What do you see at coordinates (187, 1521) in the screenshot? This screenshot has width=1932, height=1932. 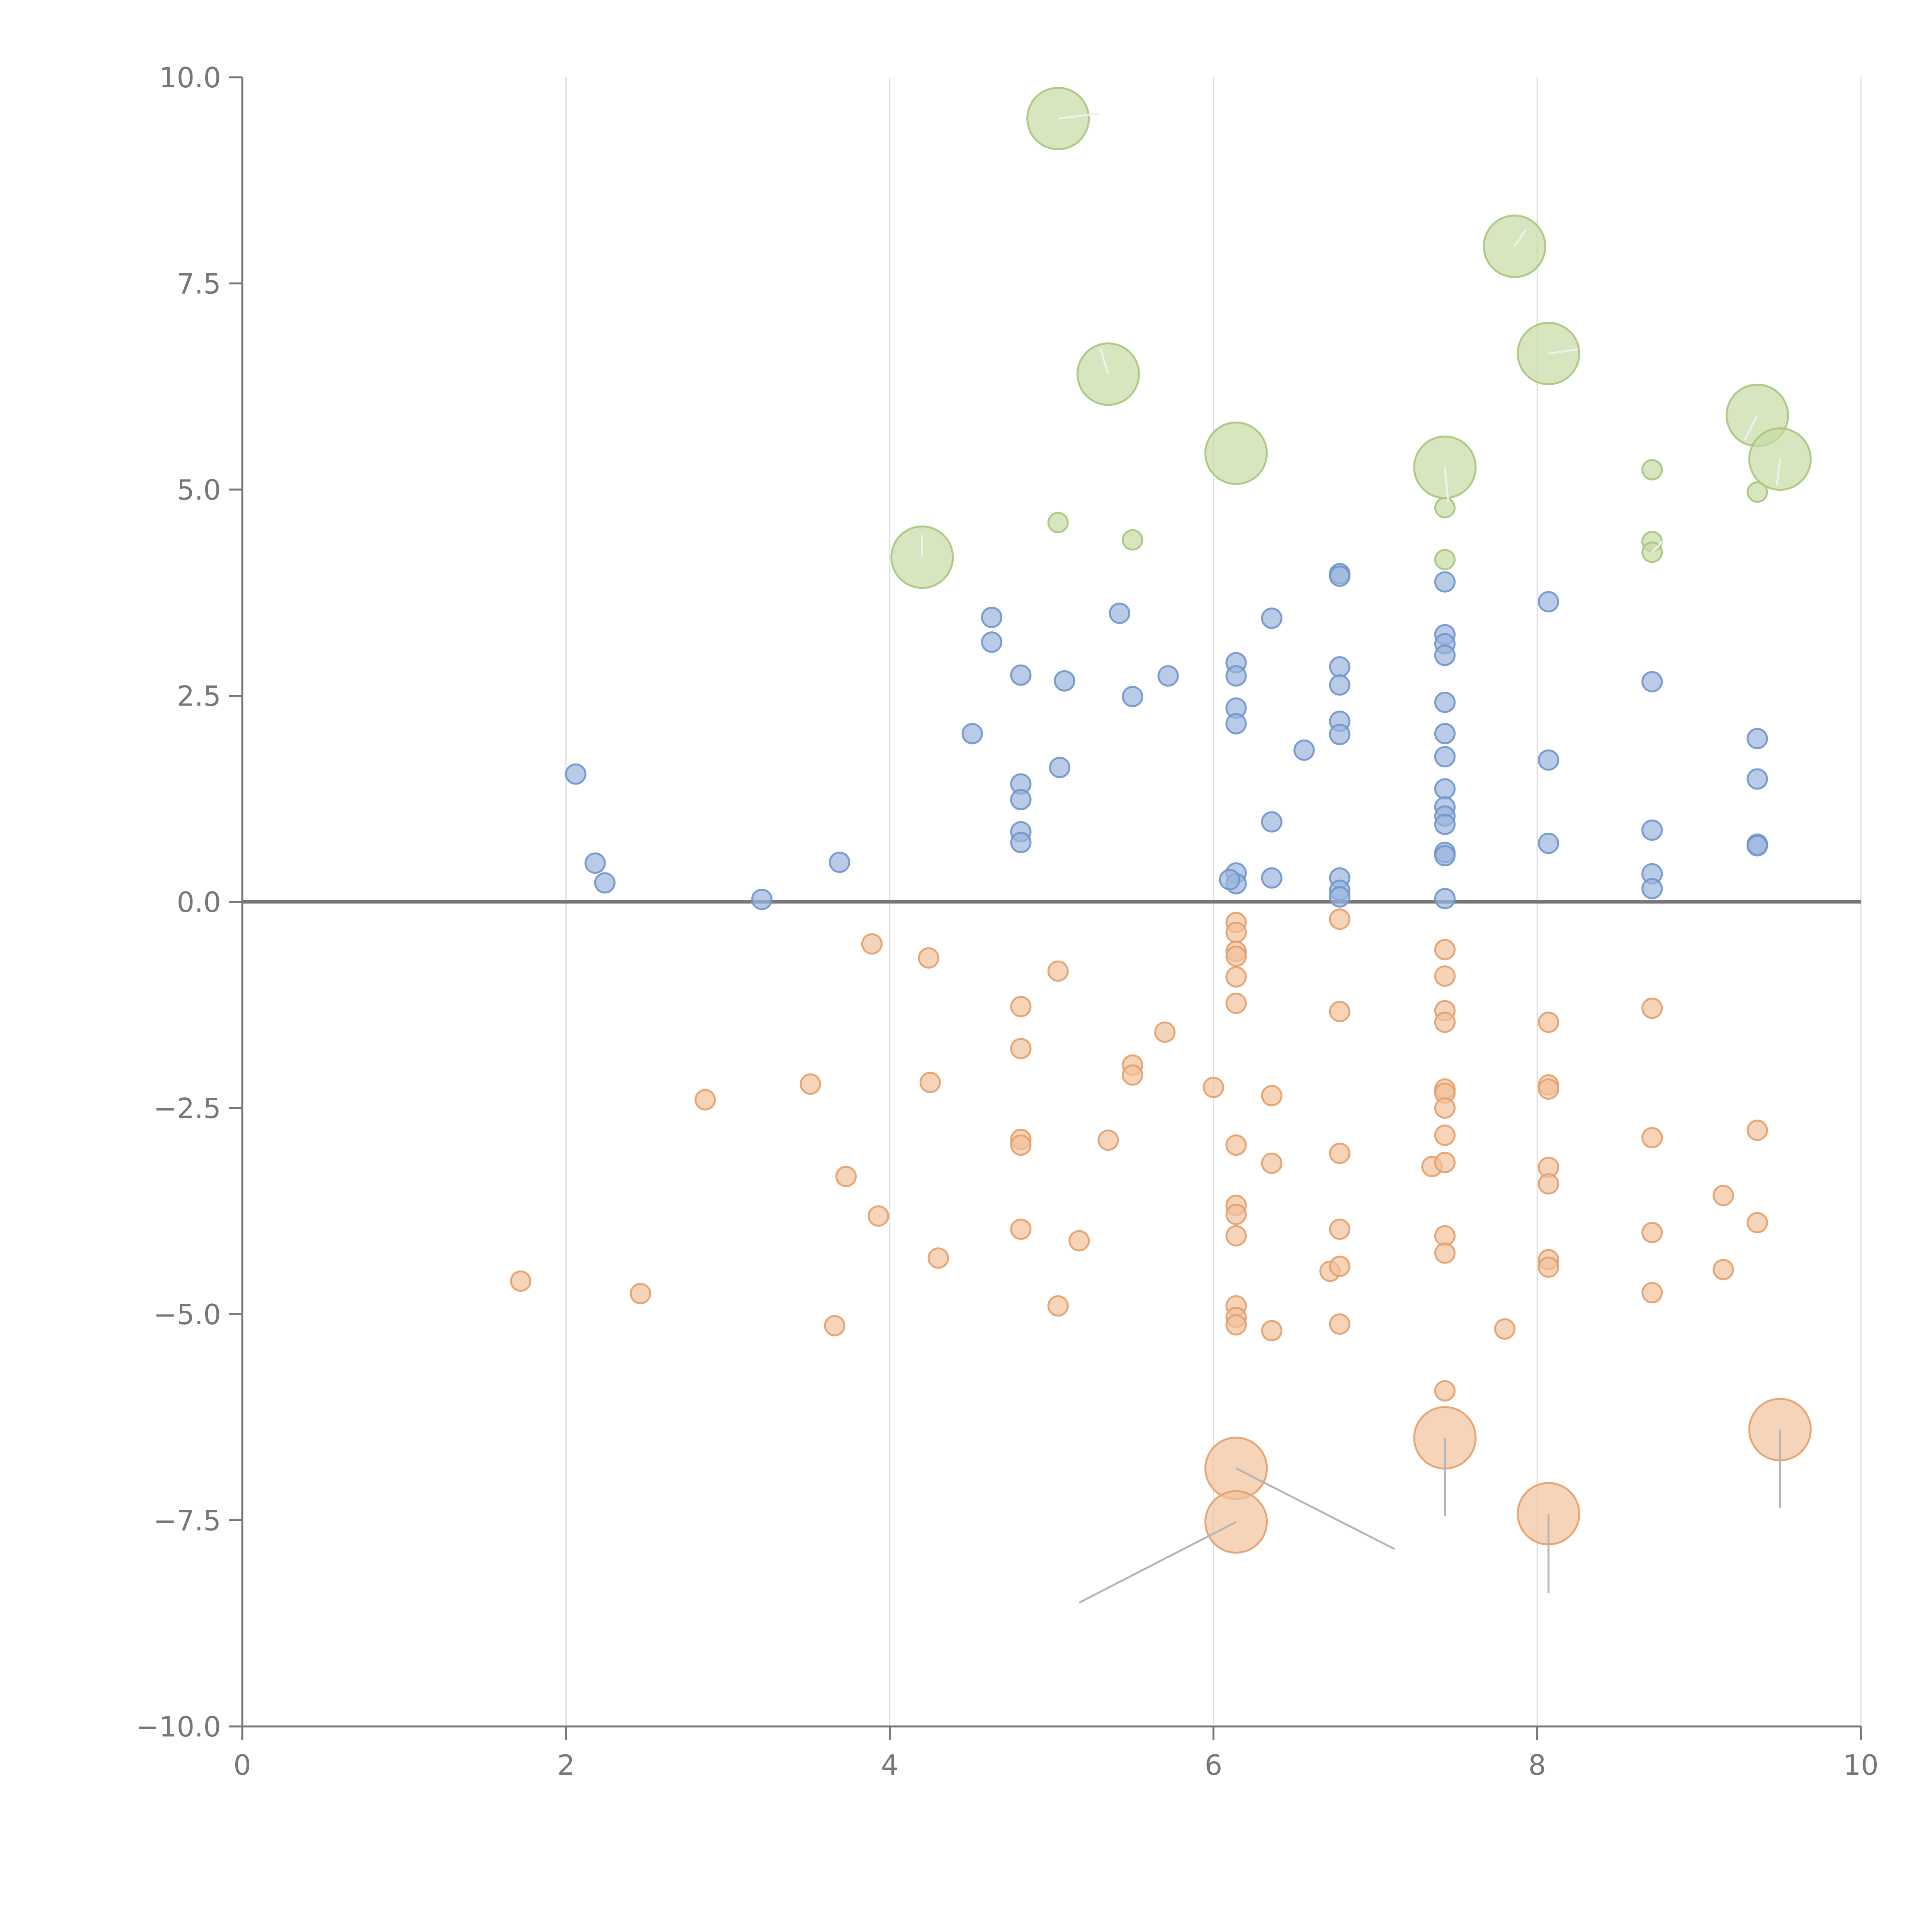 I see `y-tick-label: −7.5` at bounding box center [187, 1521].